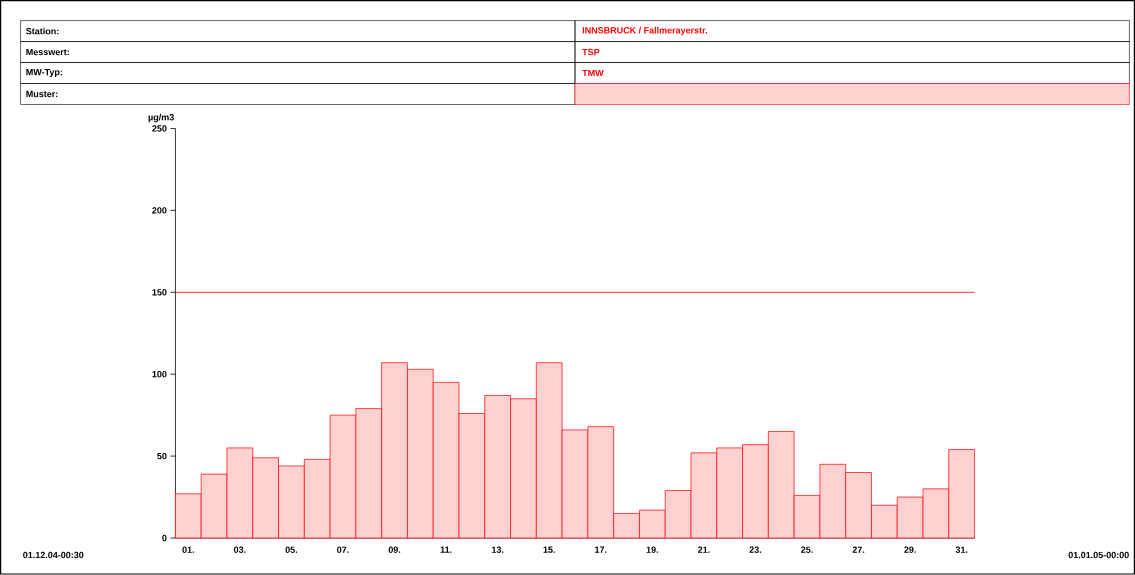  What do you see at coordinates (159, 210) in the screenshot?
I see `y-tick-label: 200` at bounding box center [159, 210].